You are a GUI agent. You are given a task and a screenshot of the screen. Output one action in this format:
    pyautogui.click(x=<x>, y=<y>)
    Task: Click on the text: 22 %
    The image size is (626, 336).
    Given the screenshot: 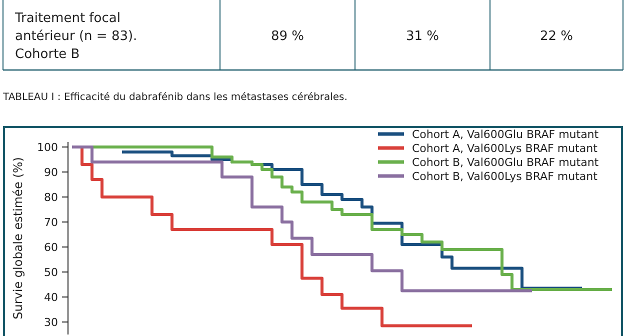 What is the action you would take?
    pyautogui.click(x=557, y=36)
    